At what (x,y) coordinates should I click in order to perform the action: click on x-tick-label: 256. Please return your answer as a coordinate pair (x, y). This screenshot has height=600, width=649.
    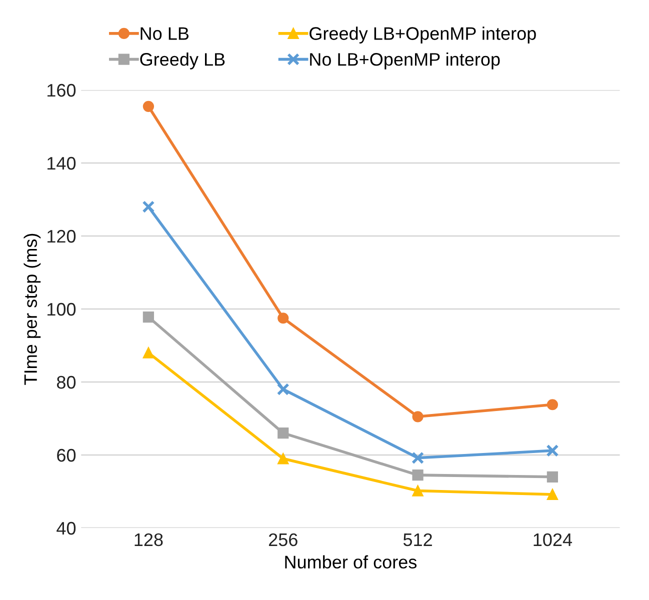
    Looking at the image, I should click on (283, 539).